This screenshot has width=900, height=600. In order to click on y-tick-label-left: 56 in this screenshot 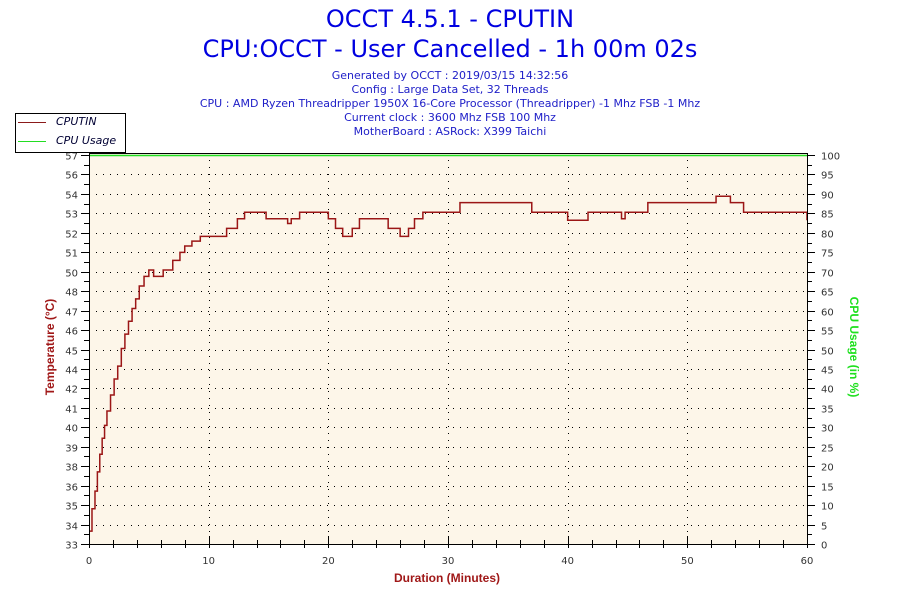, I will do `click(71, 176)`.